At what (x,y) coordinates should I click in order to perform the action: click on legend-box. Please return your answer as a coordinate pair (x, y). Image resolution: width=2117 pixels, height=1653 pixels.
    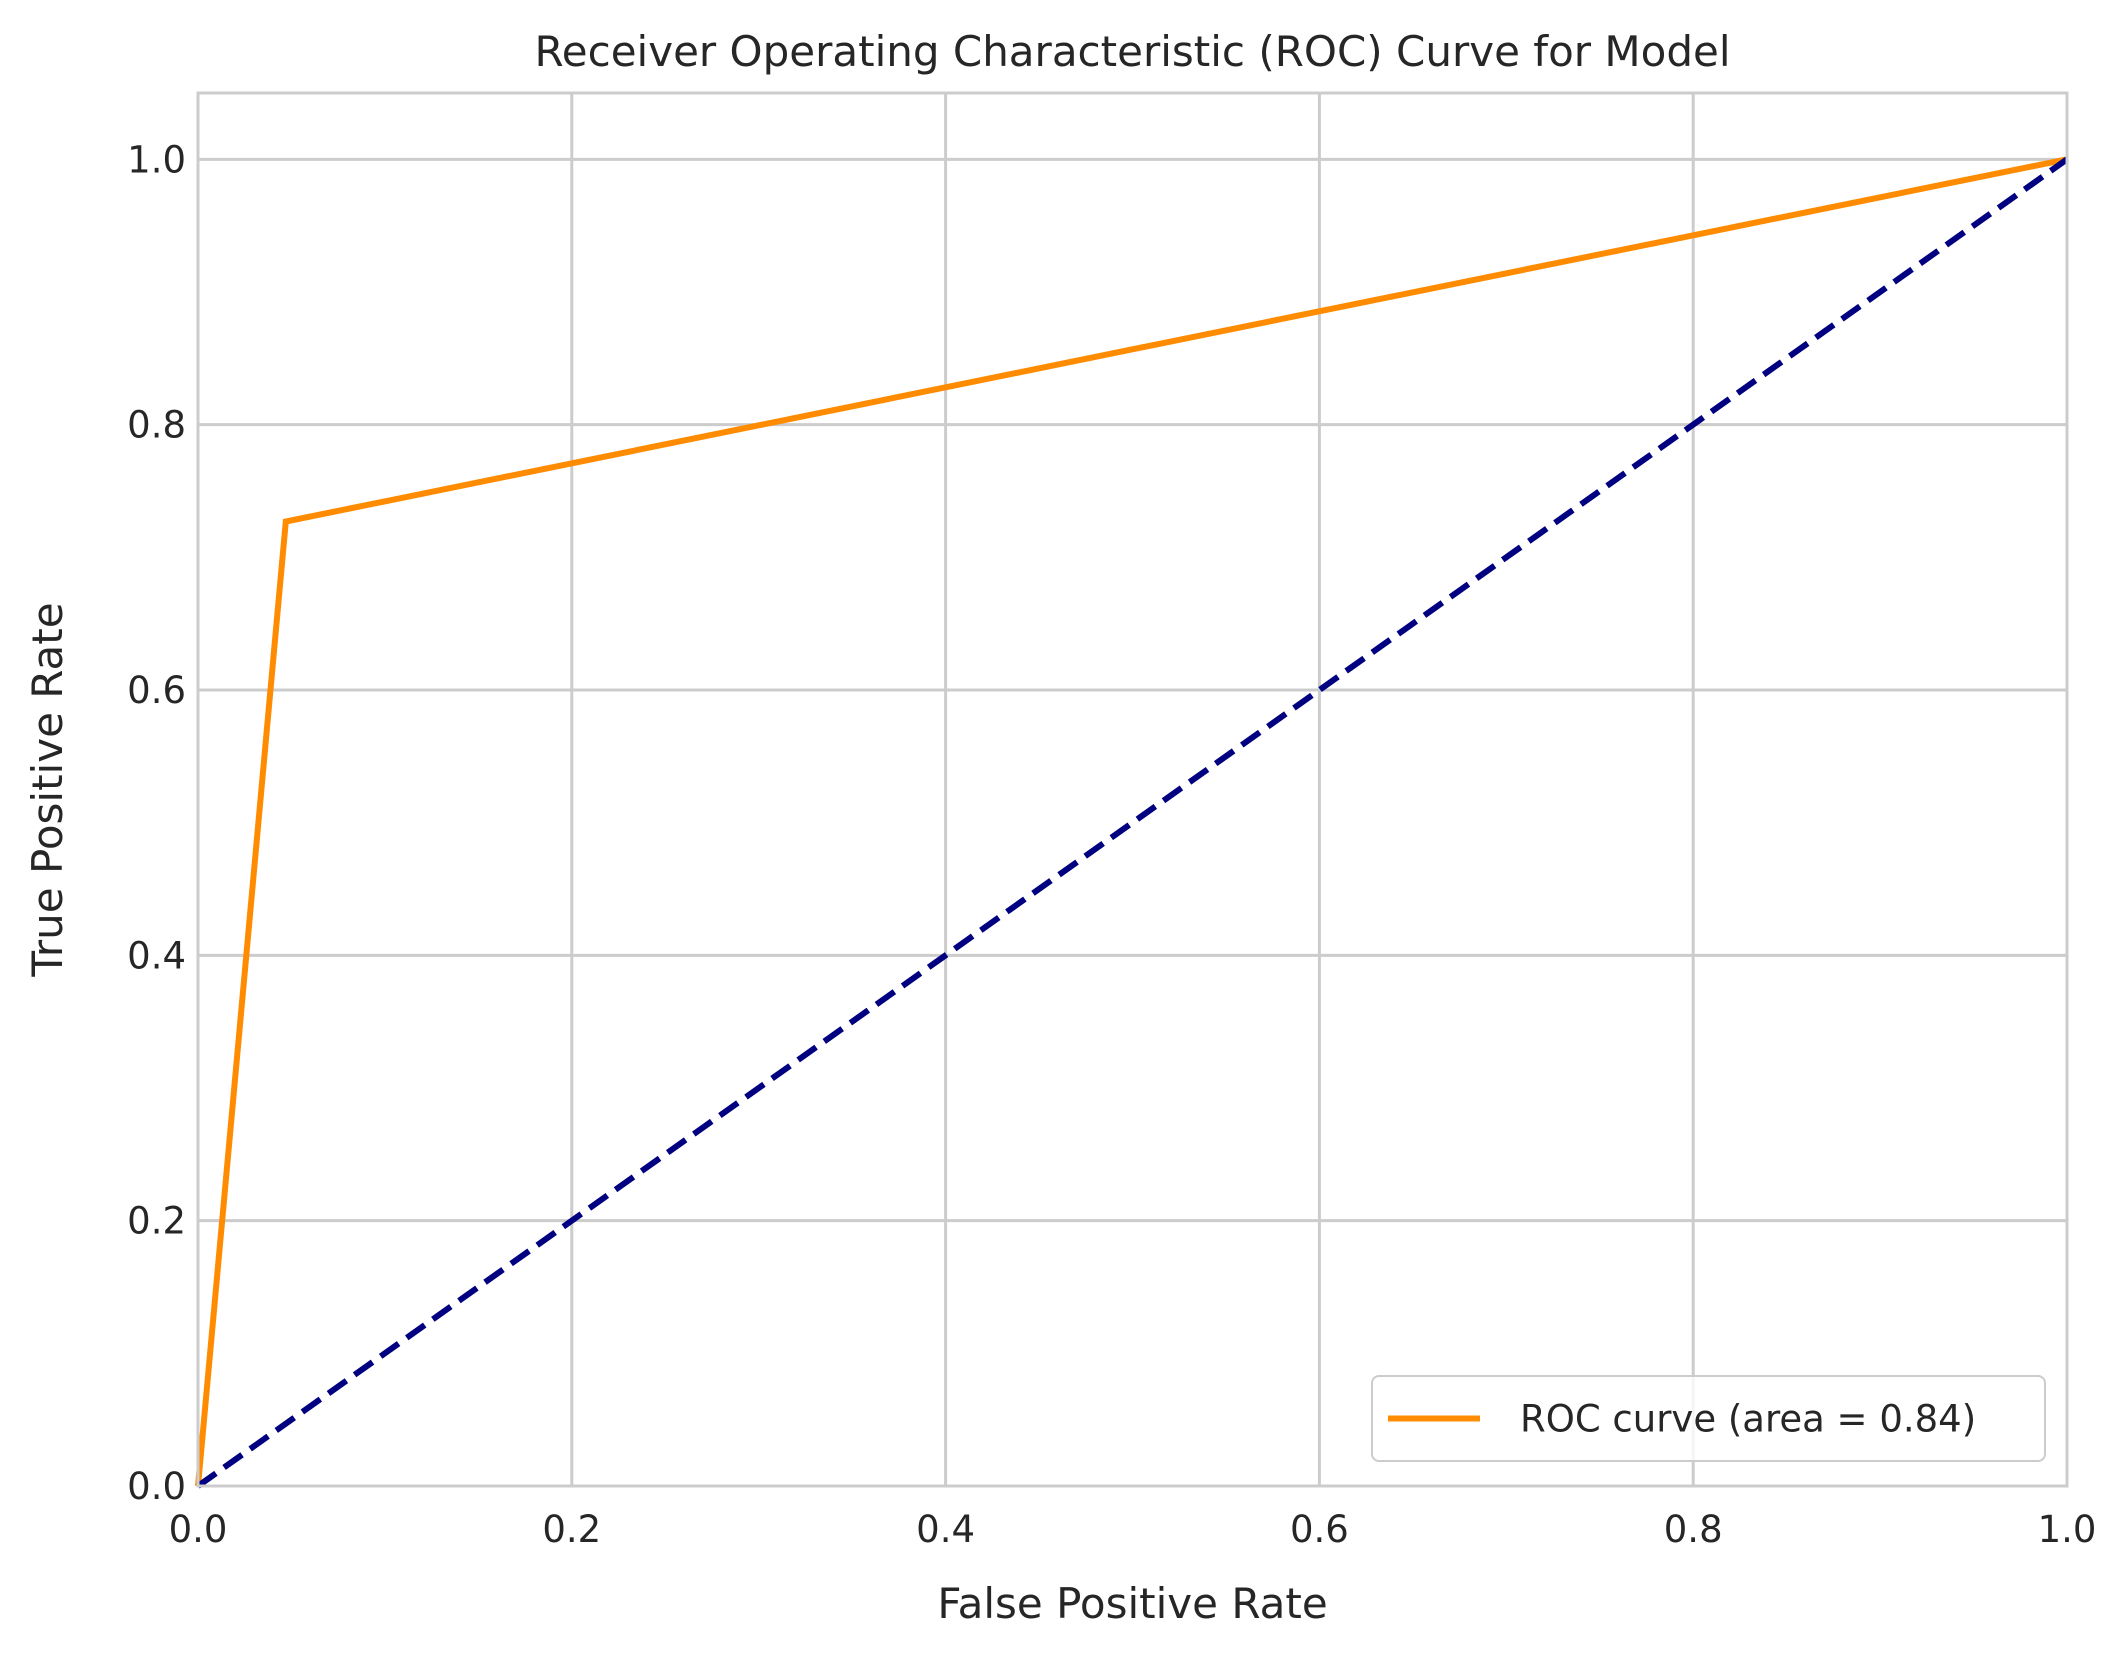
    Looking at the image, I should click on (1708, 1418).